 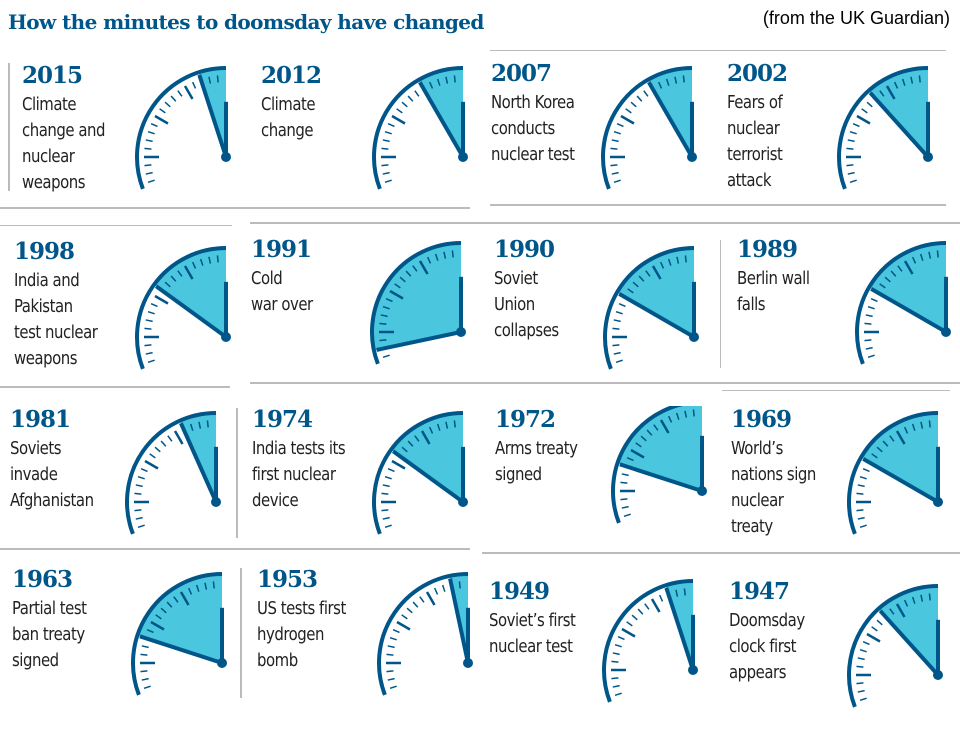 I want to click on clock-panel: 1969 World’s nations sign nuclear treaty, so click(x=845, y=486).